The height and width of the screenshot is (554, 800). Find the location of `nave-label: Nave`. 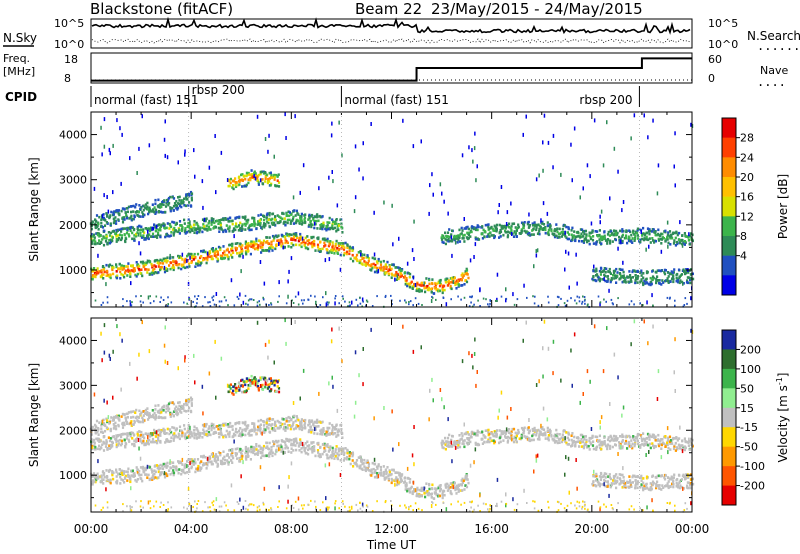

nave-label: Nave is located at coordinates (774, 70).